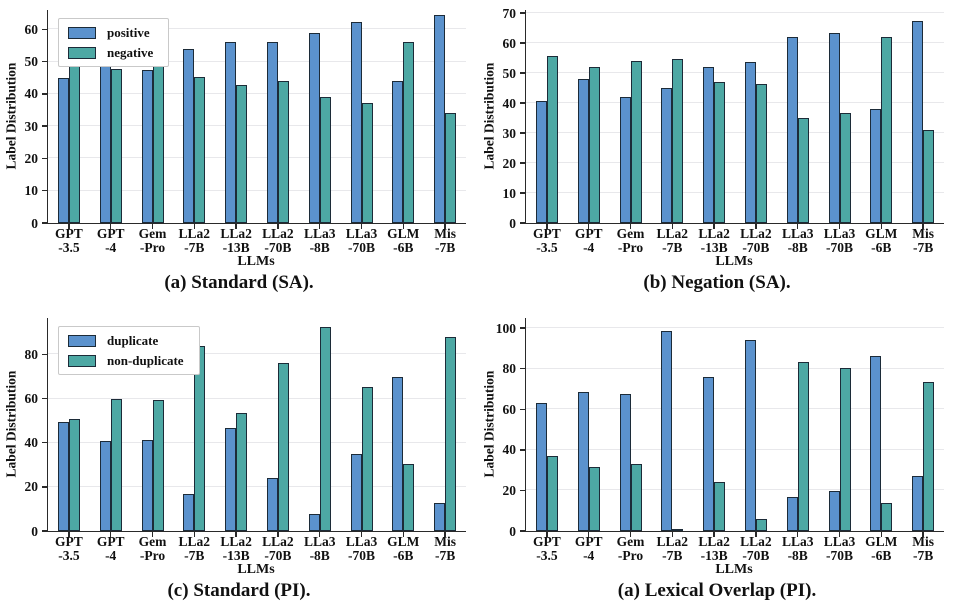 Image resolution: width=956 pixels, height=616 pixels. Describe the element at coordinates (82, 360) in the screenshot. I see `legend-swatch` at that location.